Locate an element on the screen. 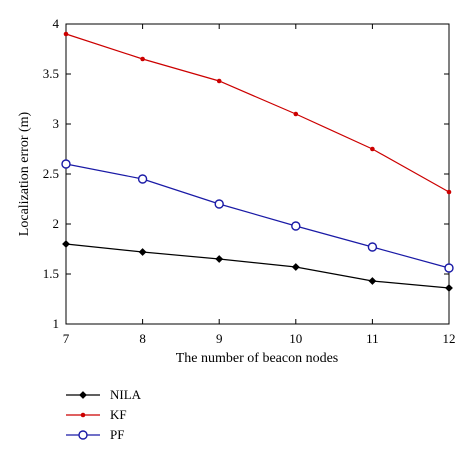 The height and width of the screenshot is (460, 474). x-tick-label: 10 is located at coordinates (295, 338).